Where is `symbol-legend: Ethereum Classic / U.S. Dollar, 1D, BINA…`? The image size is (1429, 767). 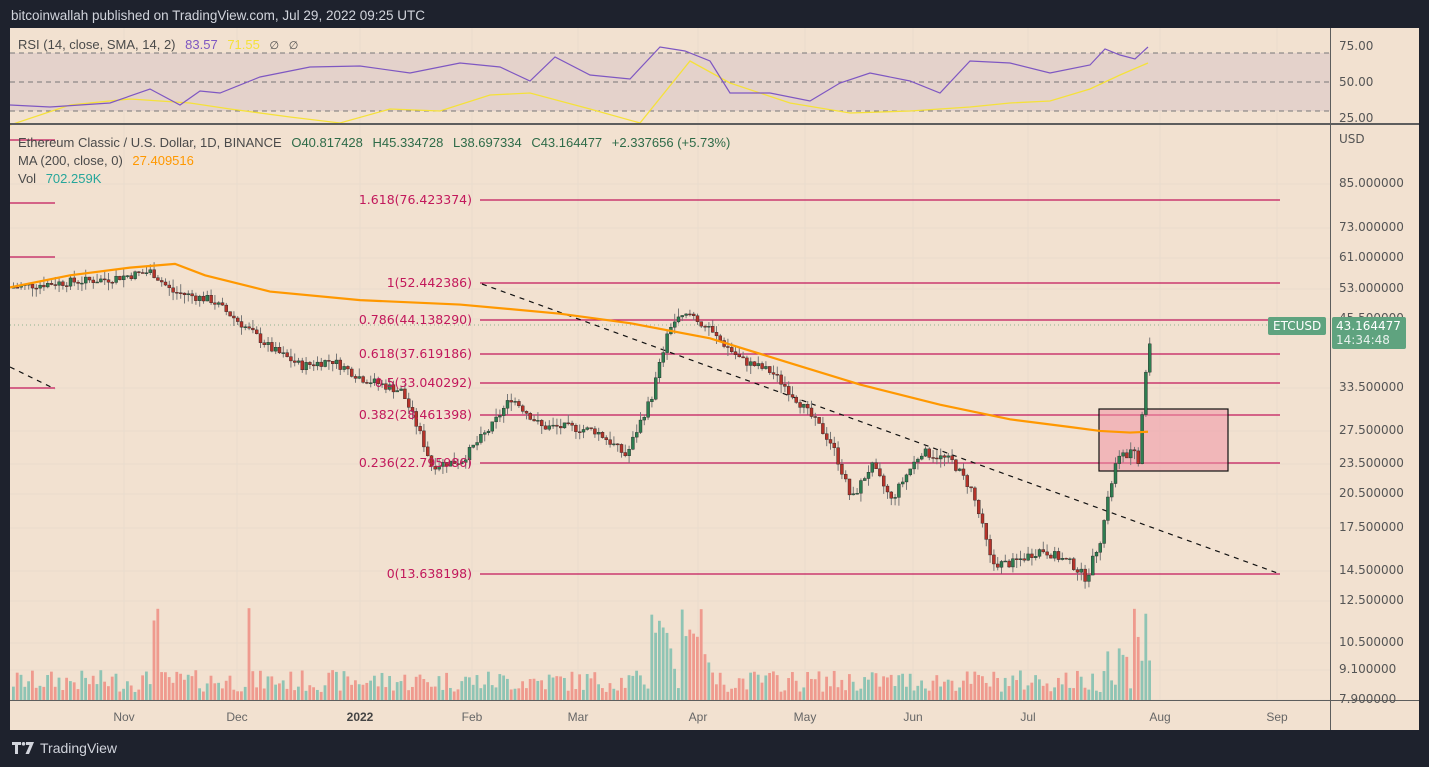 symbol-legend: Ethereum Classic / U.S. Dollar, 1D, BINA… is located at coordinates (377, 142).